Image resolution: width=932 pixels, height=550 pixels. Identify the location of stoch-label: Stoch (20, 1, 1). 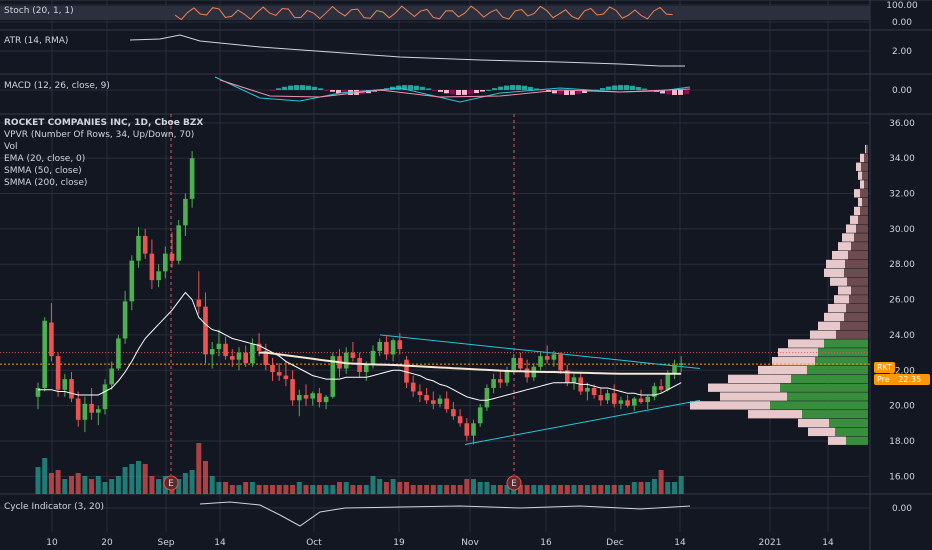
(39, 11).